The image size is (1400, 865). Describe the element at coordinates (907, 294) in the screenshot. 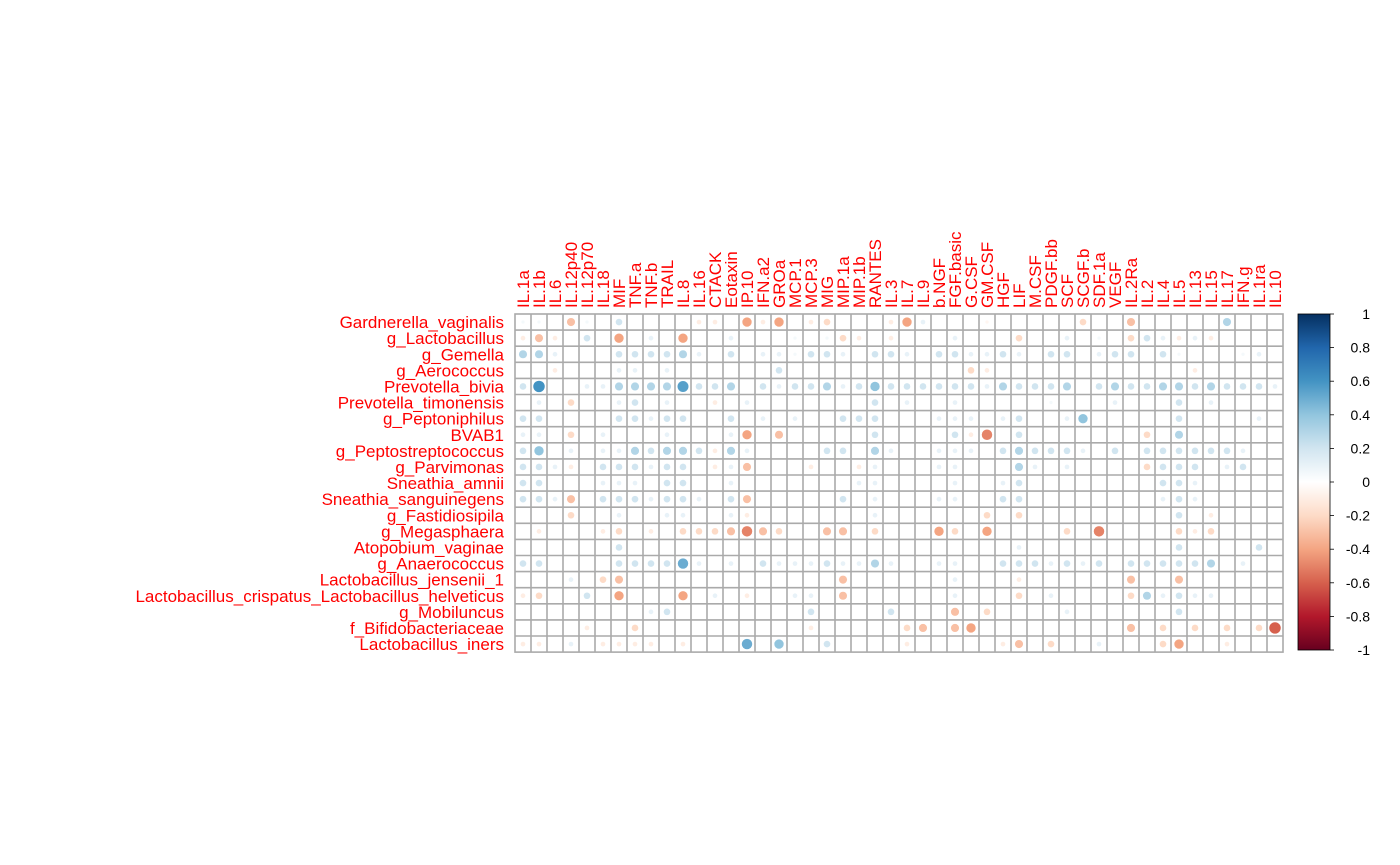

I see `column-label: IL.7` at that location.